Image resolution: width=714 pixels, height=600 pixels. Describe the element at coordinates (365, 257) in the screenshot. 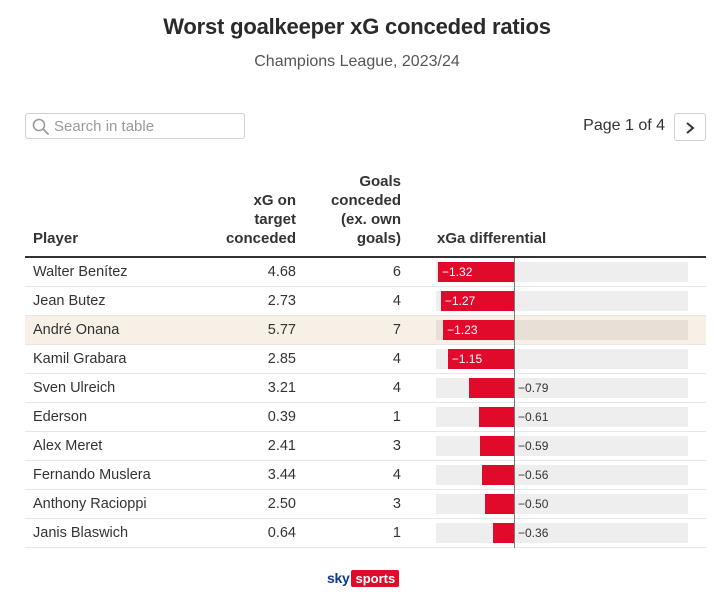

I see `header-divider` at that location.